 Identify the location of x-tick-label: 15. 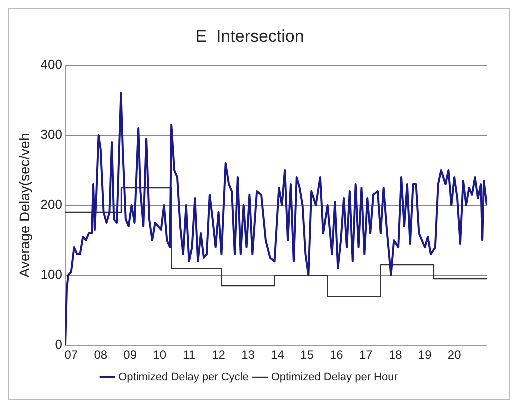
(307, 355).